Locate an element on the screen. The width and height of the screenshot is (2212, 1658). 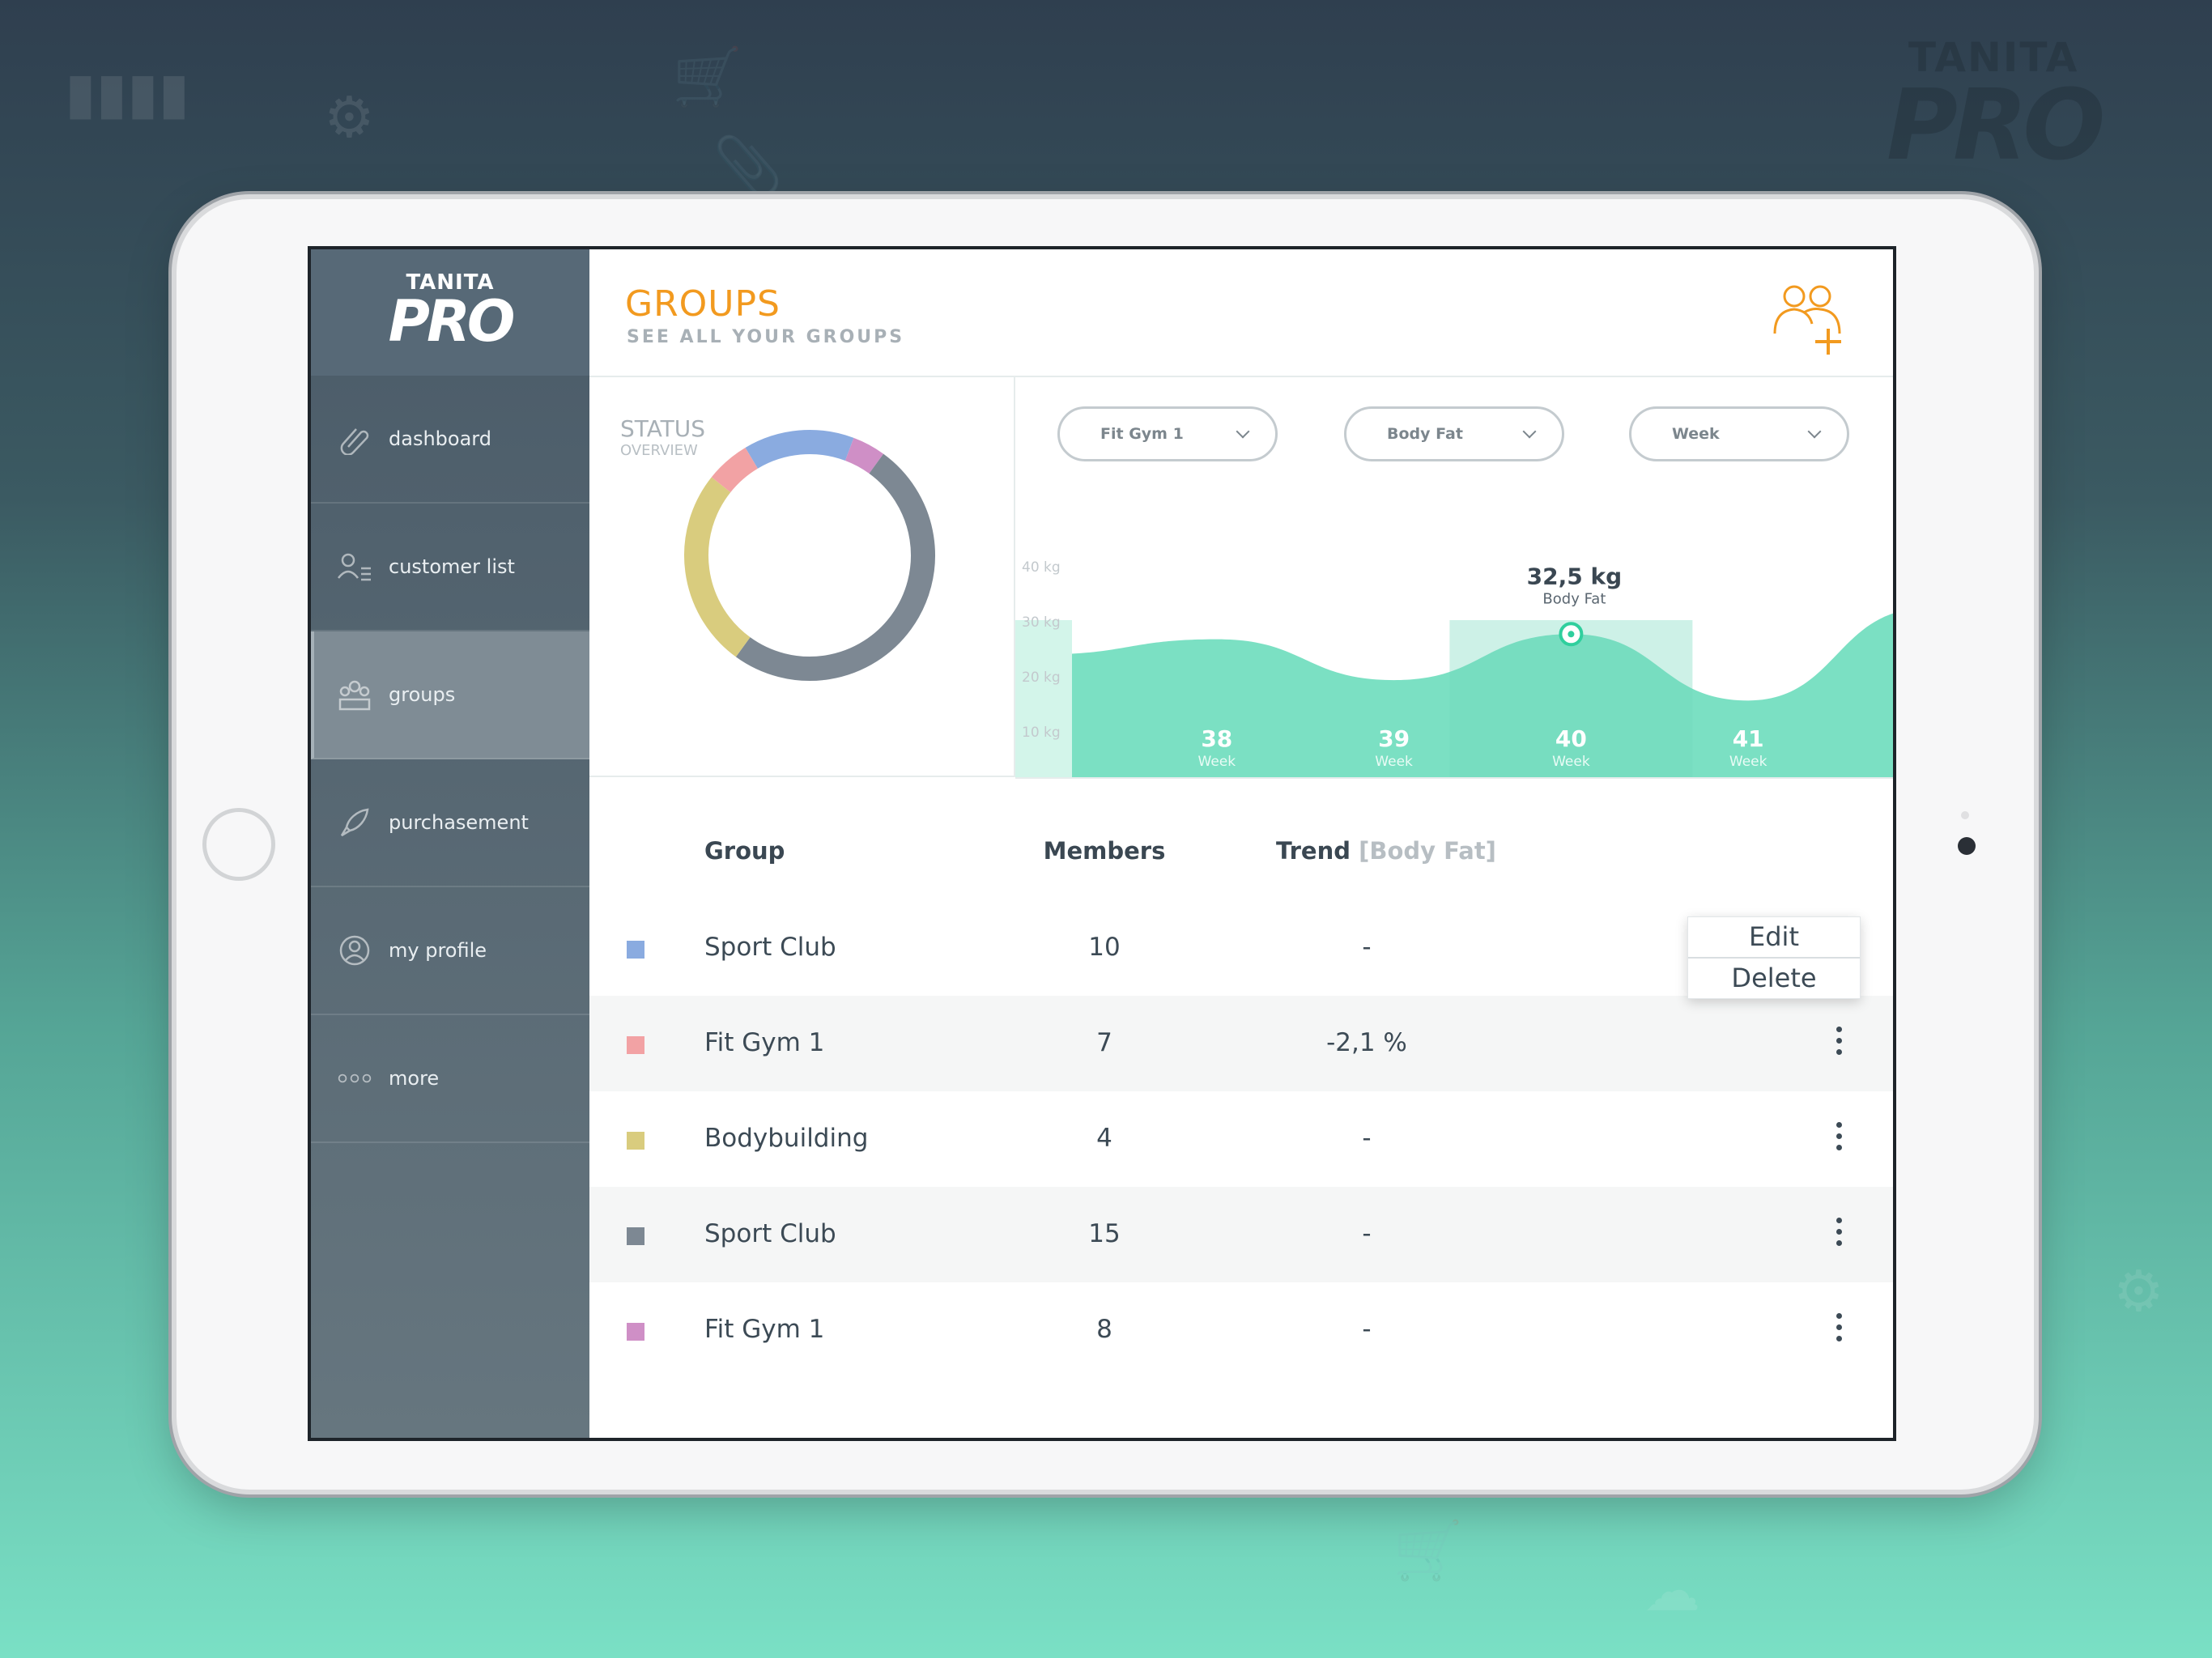
background-paperclip-icon: 📎 is located at coordinates (749, 166).